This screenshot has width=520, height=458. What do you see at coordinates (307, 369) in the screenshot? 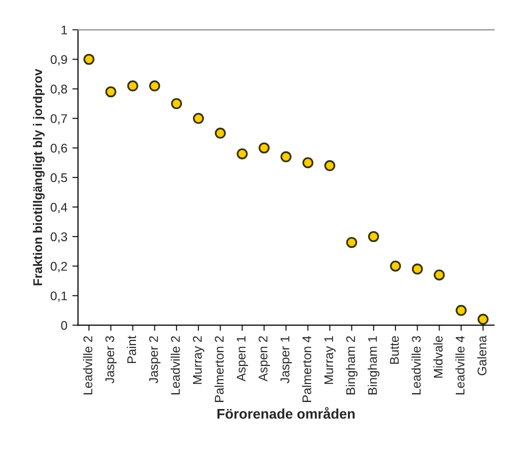
I see `x-tick-label: Palmerton 4` at bounding box center [307, 369].